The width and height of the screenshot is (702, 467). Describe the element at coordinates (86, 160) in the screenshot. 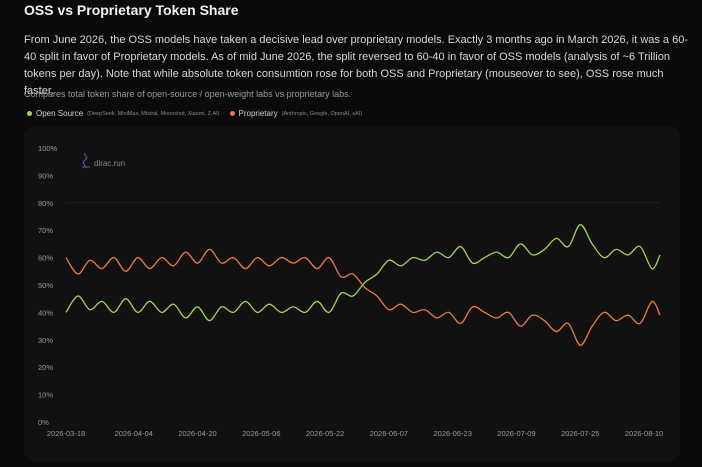

I see `dirac-logo-icon` at that location.